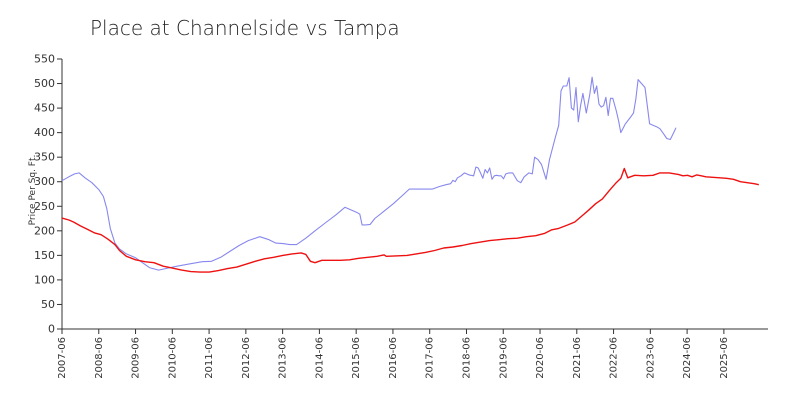 The width and height of the screenshot is (800, 400). Describe the element at coordinates (245, 28) in the screenshot. I see `chart-title: Place at Channelside vs Tampa` at that location.